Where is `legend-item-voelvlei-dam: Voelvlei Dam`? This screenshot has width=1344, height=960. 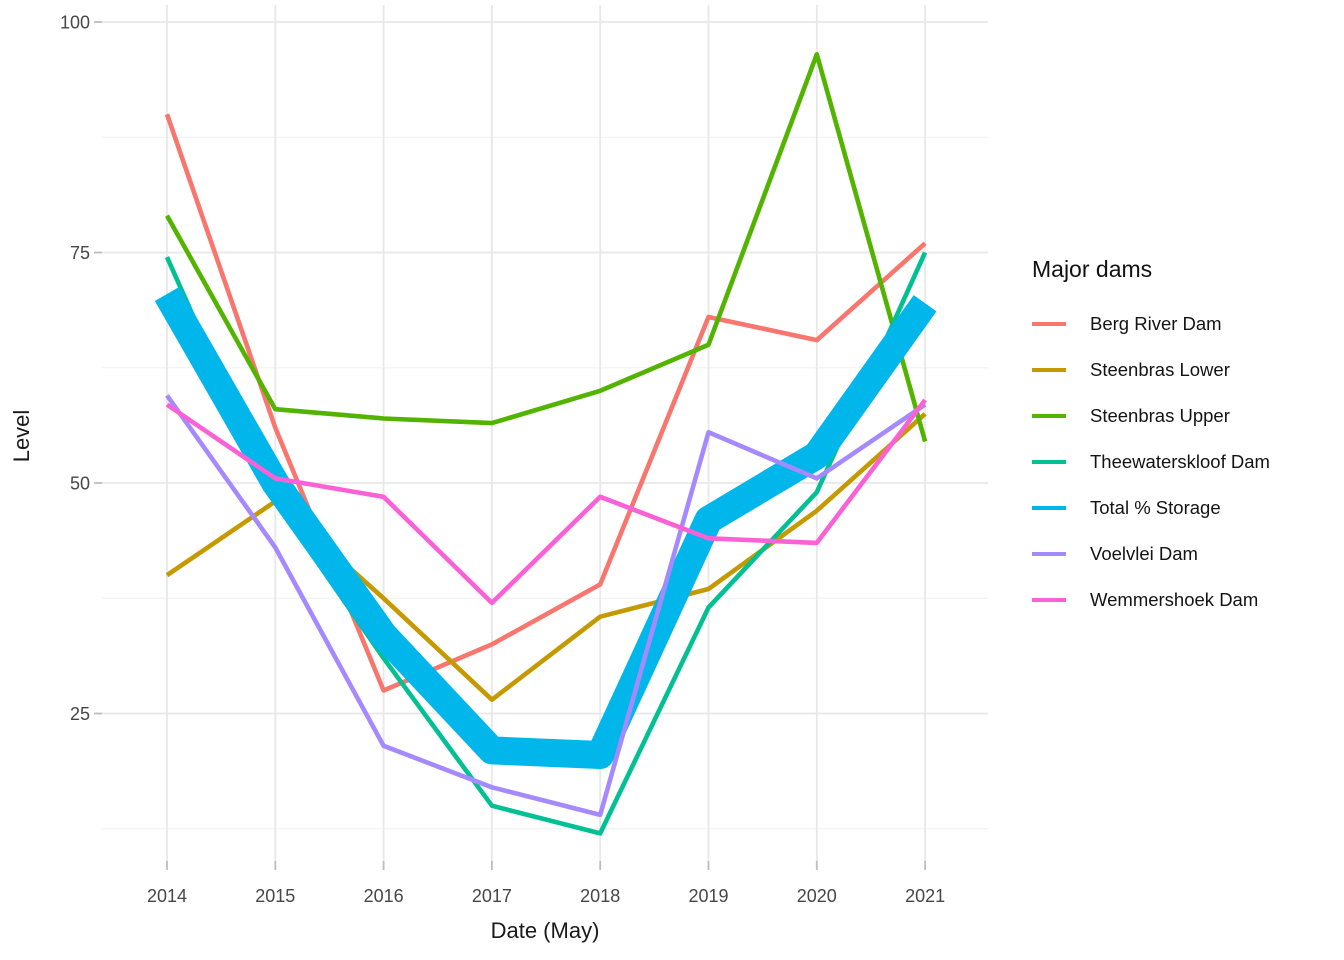 legend-item-voelvlei-dam: Voelvlei Dam is located at coordinates (1151, 554).